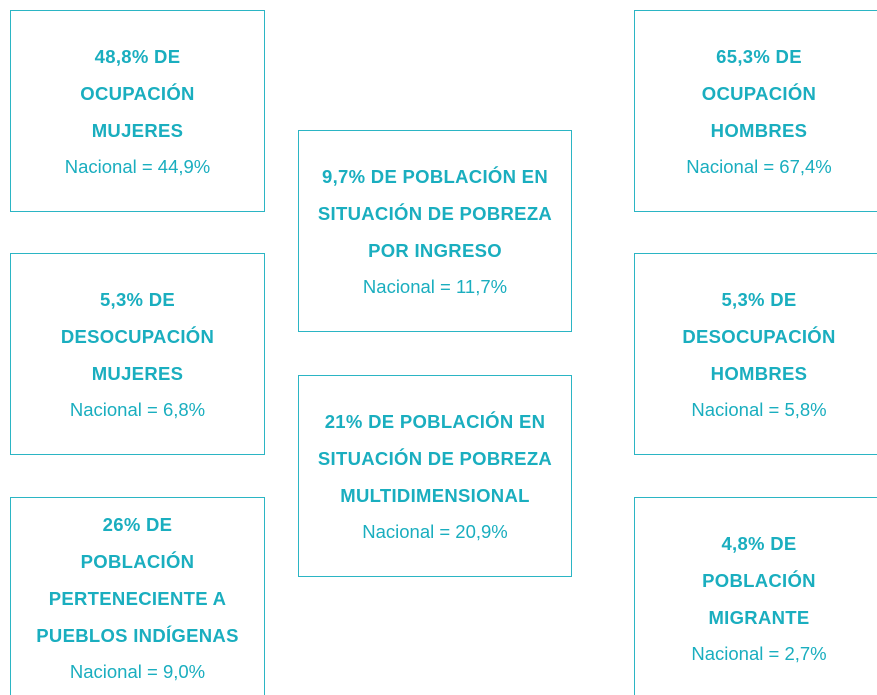 Image resolution: width=877 pixels, height=695 pixels. Describe the element at coordinates (759, 543) in the screenshot. I see `headline-line: 4,8% DE` at that location.